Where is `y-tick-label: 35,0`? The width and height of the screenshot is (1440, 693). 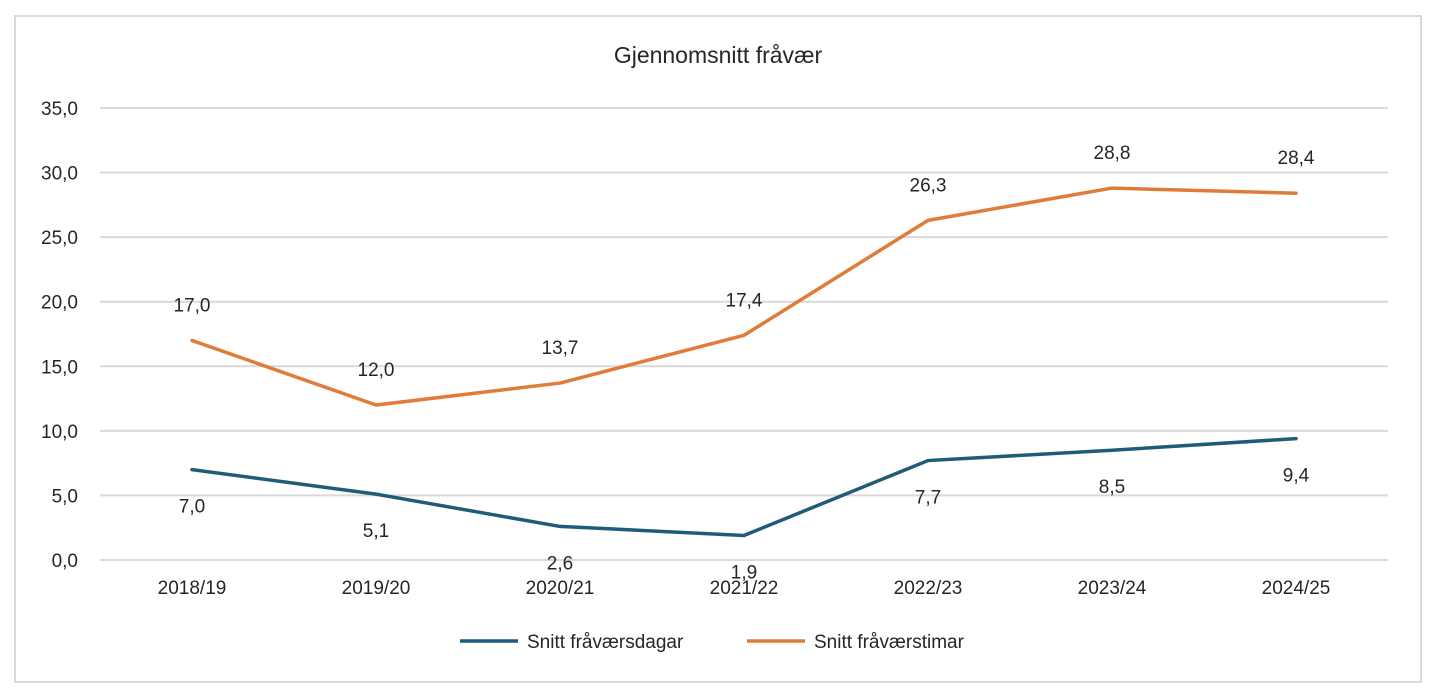 y-tick-label: 35,0 is located at coordinates (59, 109).